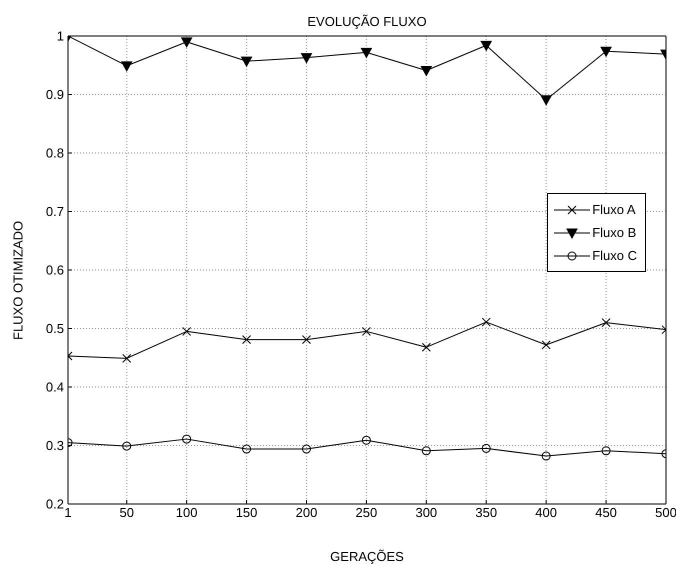 The width and height of the screenshot is (684, 582). I want to click on y-tick-label: 0.3, so click(55, 446).